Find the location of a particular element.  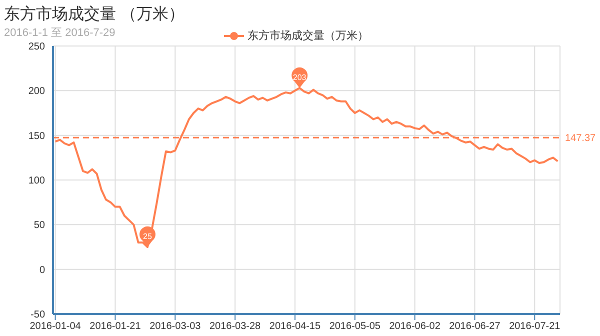

map-pin: 25 is located at coordinates (148, 236).